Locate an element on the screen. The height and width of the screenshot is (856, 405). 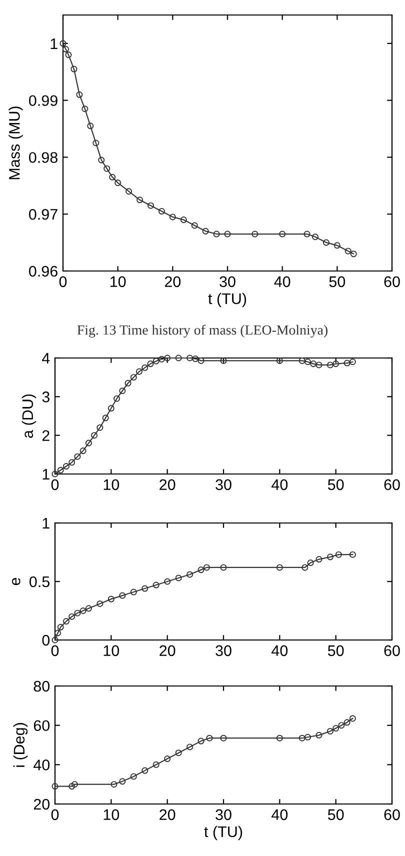
x-tick-label: 60 is located at coordinates (392, 484).